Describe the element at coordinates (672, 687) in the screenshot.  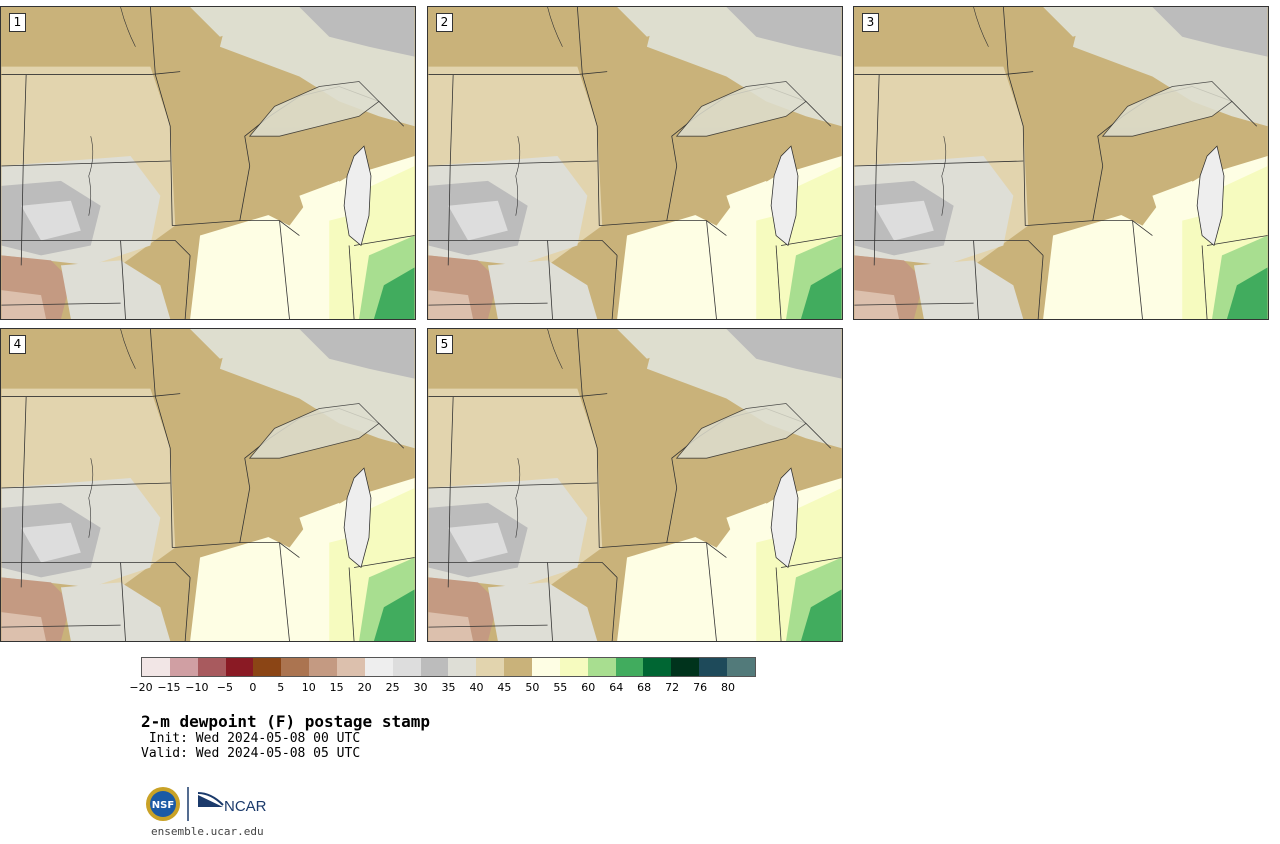
I see `colorbar-tick-label: 72` at that location.